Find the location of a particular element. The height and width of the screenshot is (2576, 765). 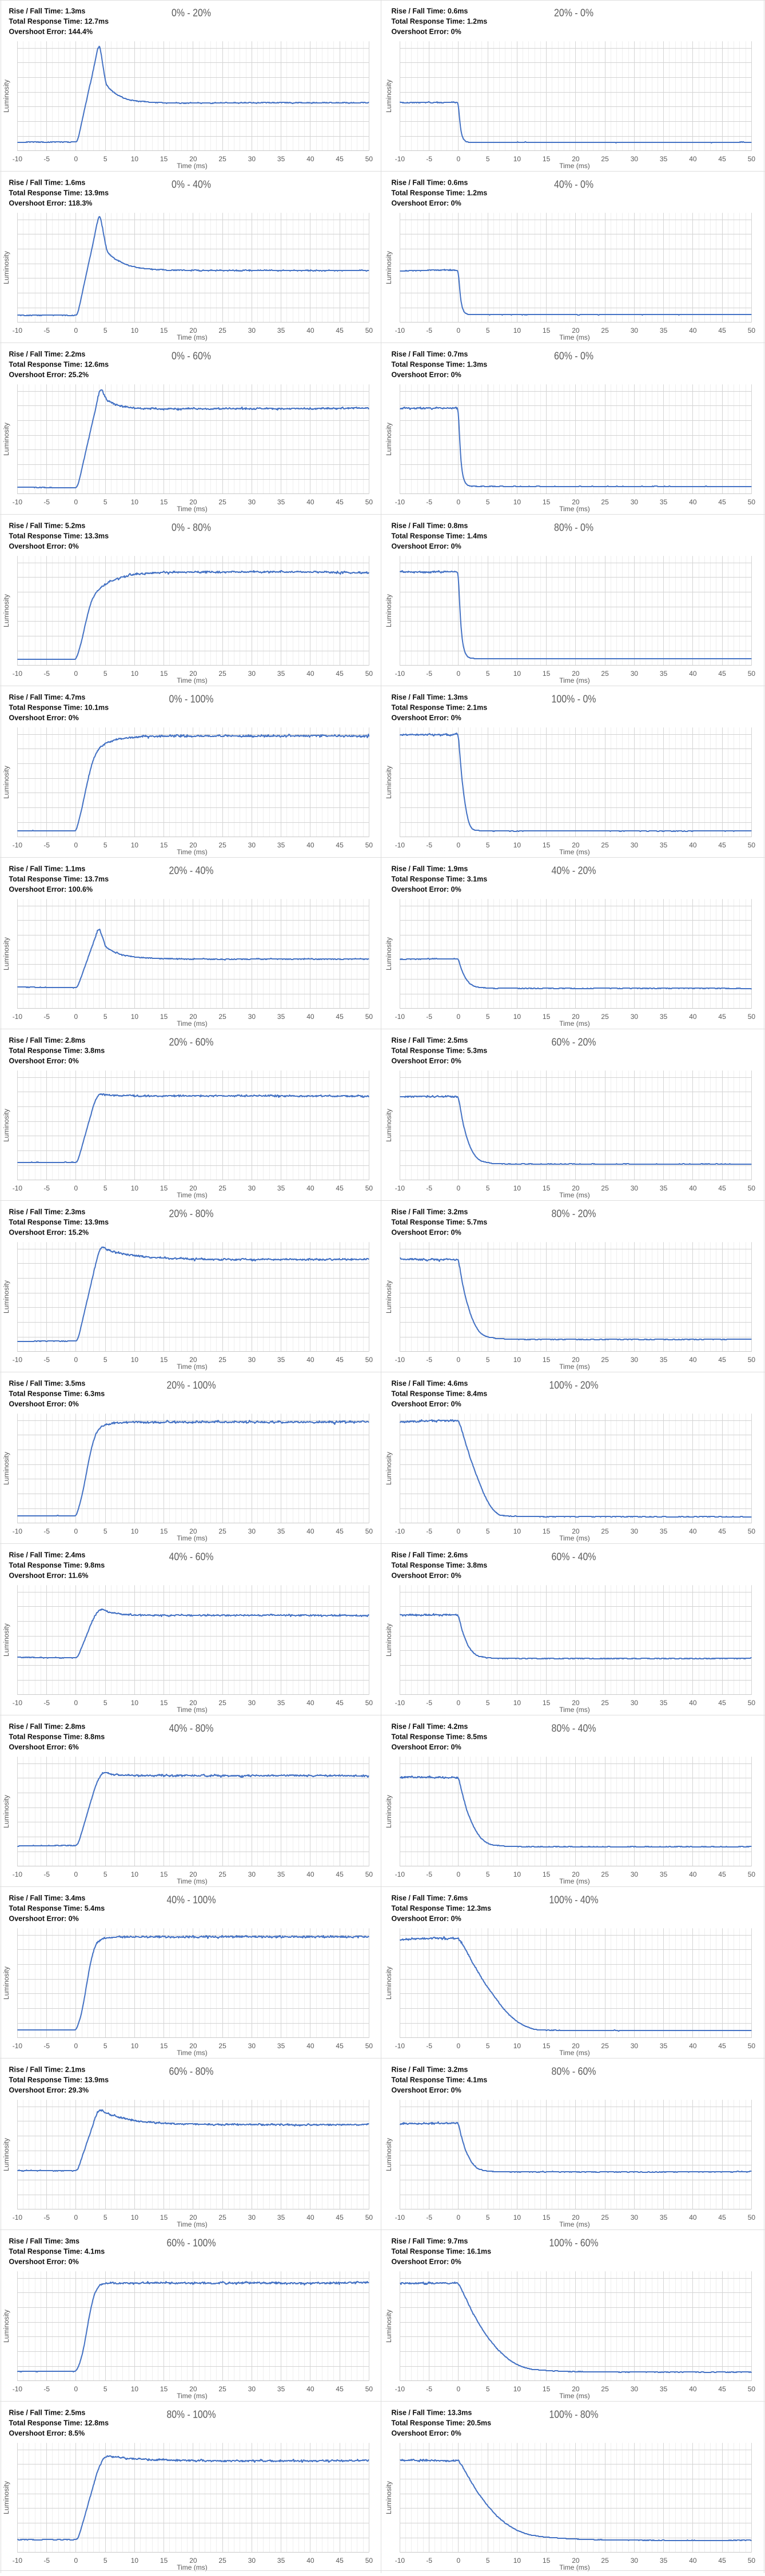

svg-text: 80% - 20% is located at coordinates (574, 1214).